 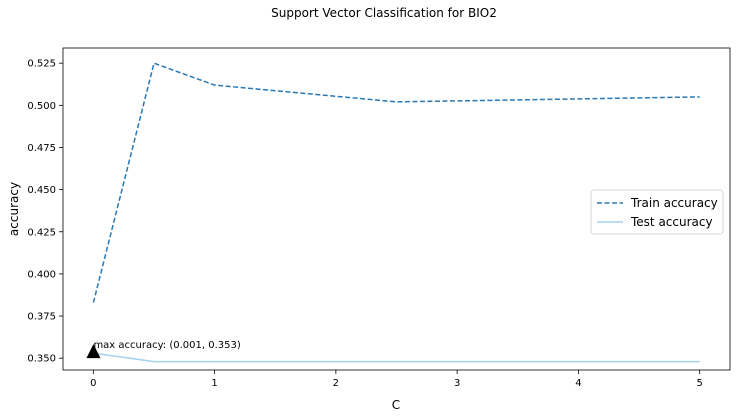 I want to click on y-tick-label: 0.525, so click(x=41, y=64).